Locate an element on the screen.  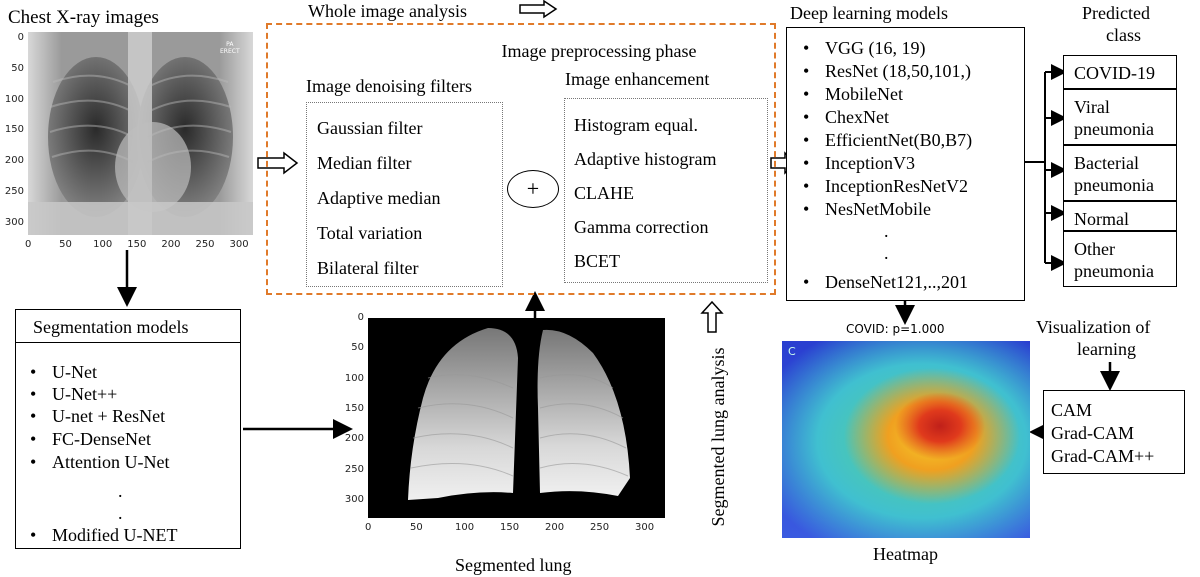
plus-circle: + is located at coordinates (533, 189).